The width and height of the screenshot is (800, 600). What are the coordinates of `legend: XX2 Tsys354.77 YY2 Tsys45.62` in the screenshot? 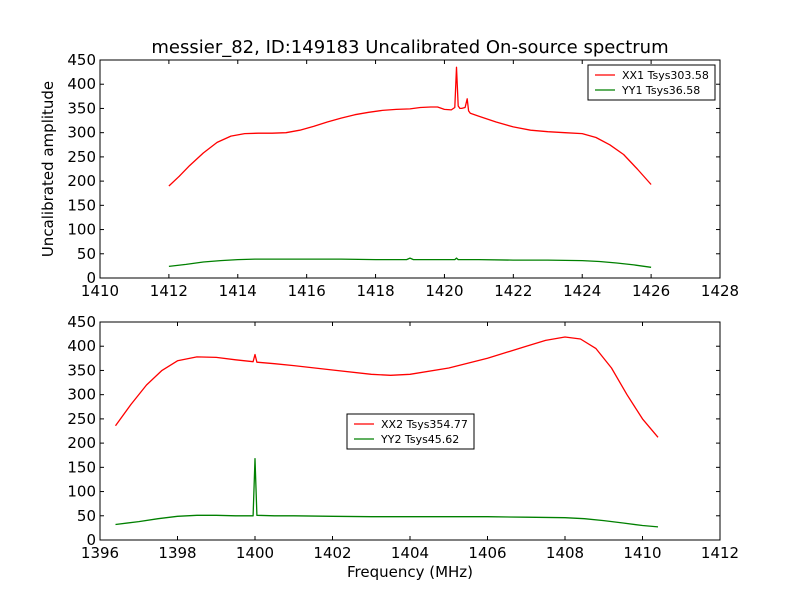 It's located at (410, 431).